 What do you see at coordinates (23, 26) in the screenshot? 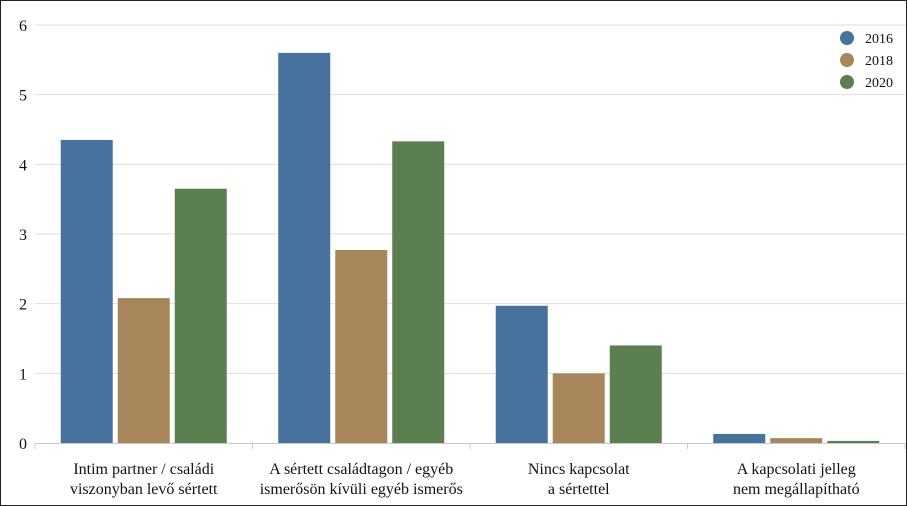
I see `y-tick-label: 6` at bounding box center [23, 26].